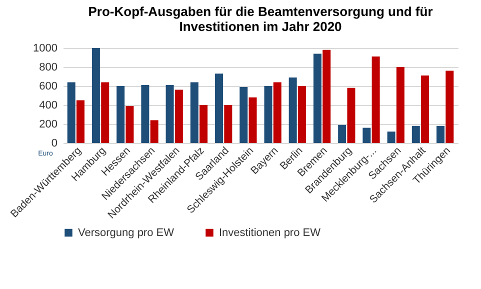 The image size is (481, 289). I want to click on y-tick-label: 600, so click(48, 86).